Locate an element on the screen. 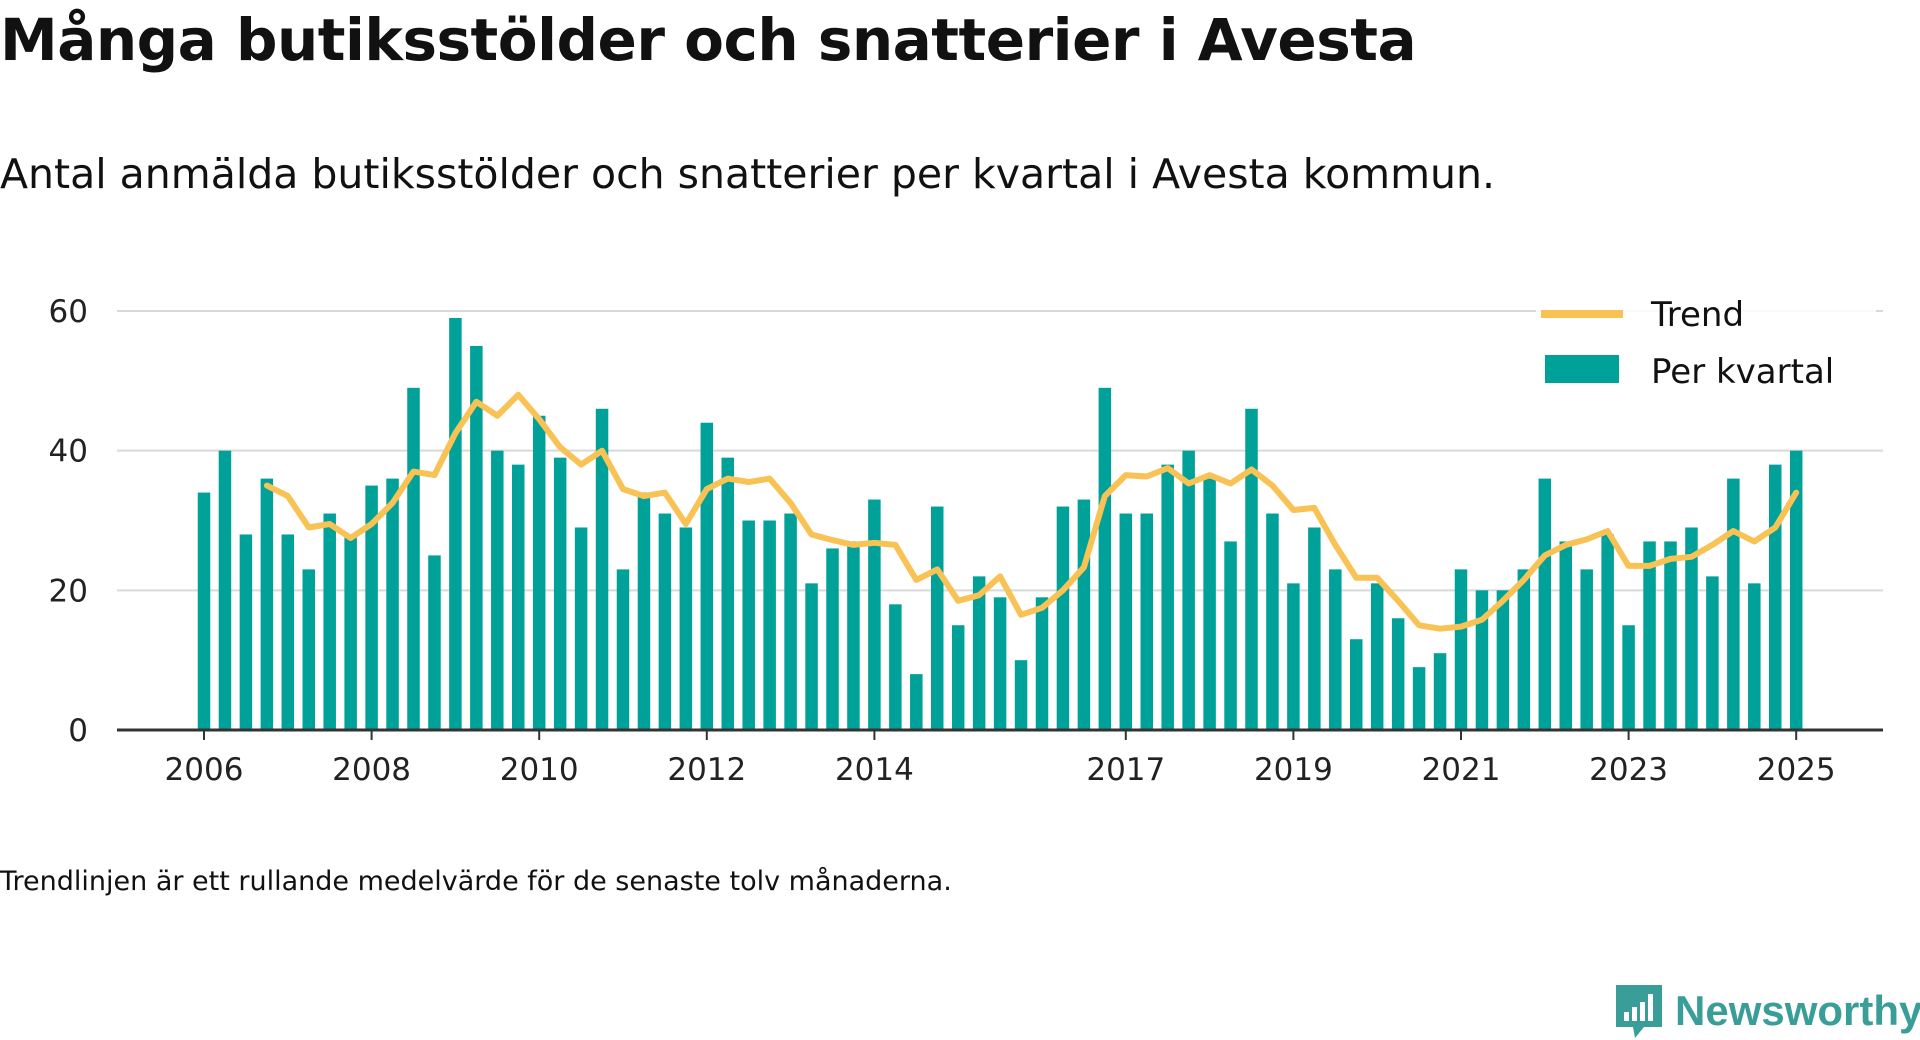  x-tick-label: 2014 is located at coordinates (874, 770).